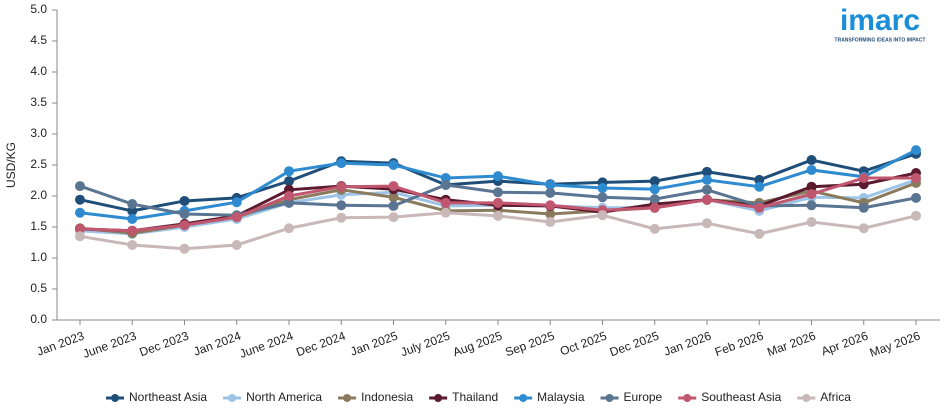 This screenshot has height=414, width=950. What do you see at coordinates (583, 344) in the screenshot?
I see `x-tick-label: Oct 2025` at bounding box center [583, 344].